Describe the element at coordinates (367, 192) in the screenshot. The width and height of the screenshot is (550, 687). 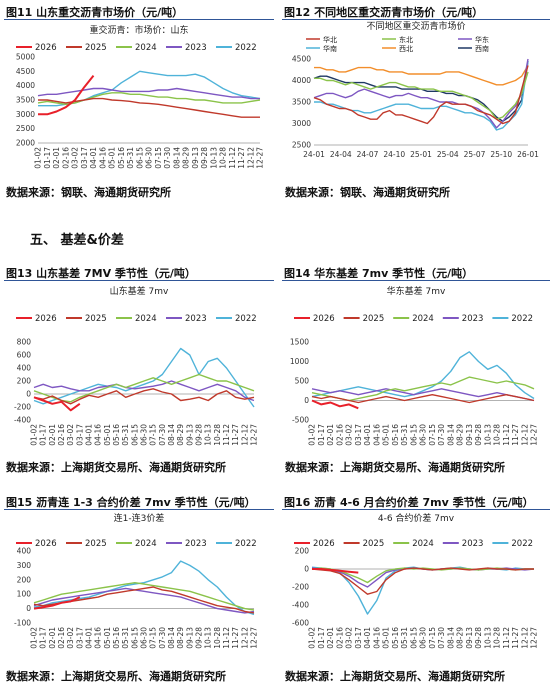
I see `source-note-12: 数据来源：钢联、海通期货研究所` at that location.